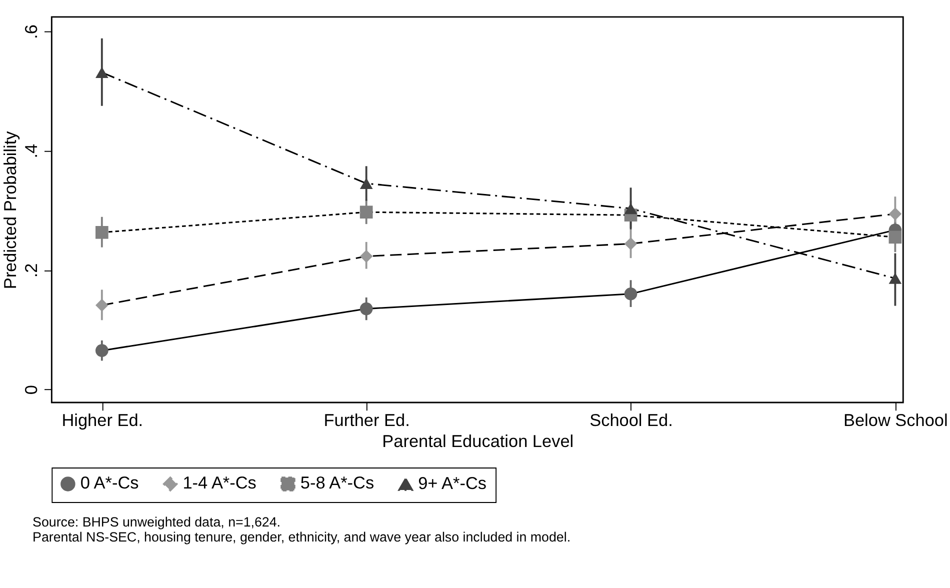  What do you see at coordinates (895, 420) in the screenshot?
I see `x-tick-label: Below School` at bounding box center [895, 420].